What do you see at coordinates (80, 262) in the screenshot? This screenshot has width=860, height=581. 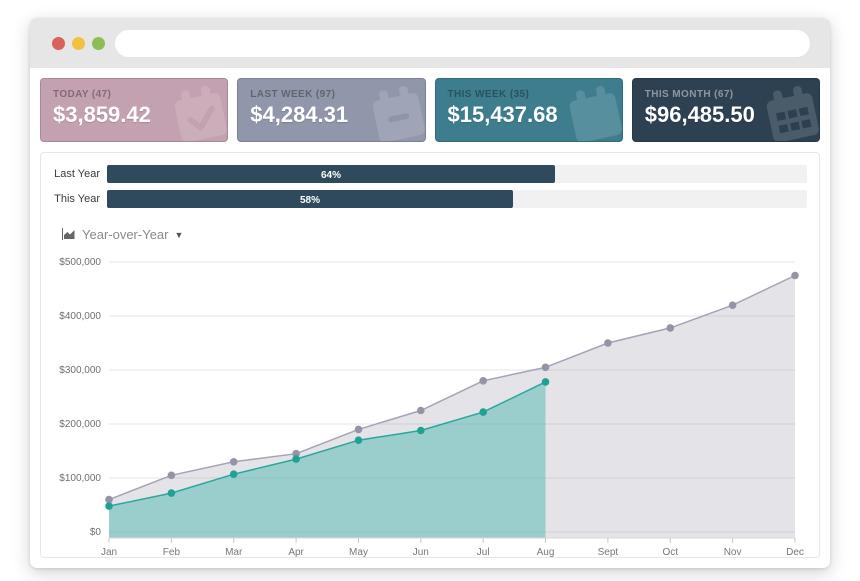 I see `svg-text: $500,000` at bounding box center [80, 262].